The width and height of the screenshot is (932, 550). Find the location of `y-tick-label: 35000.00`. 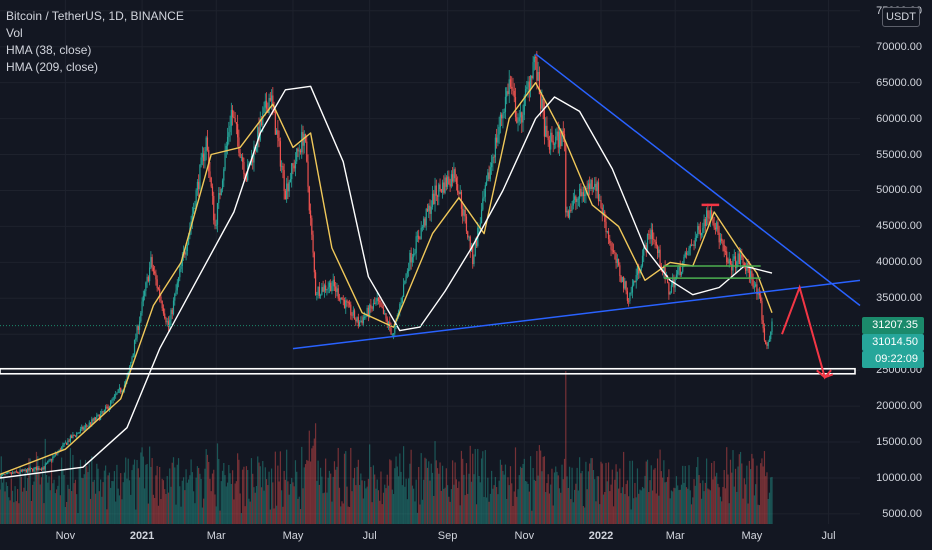

y-tick-label: 35000.00 is located at coordinates (899, 298).